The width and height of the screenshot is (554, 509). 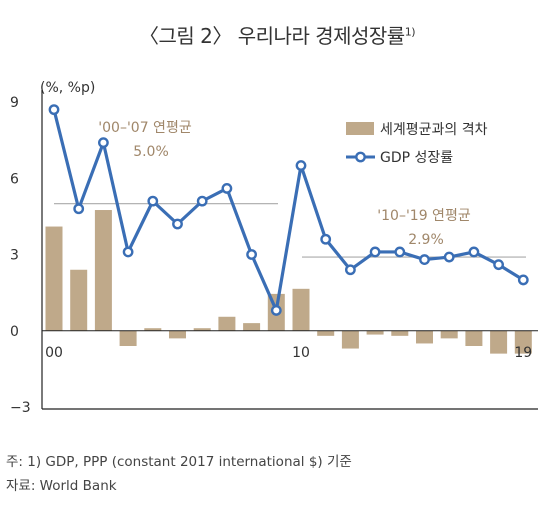 What do you see at coordinates (151, 152) in the screenshot?
I see `average-annotation-value: 5.0%` at bounding box center [151, 152].